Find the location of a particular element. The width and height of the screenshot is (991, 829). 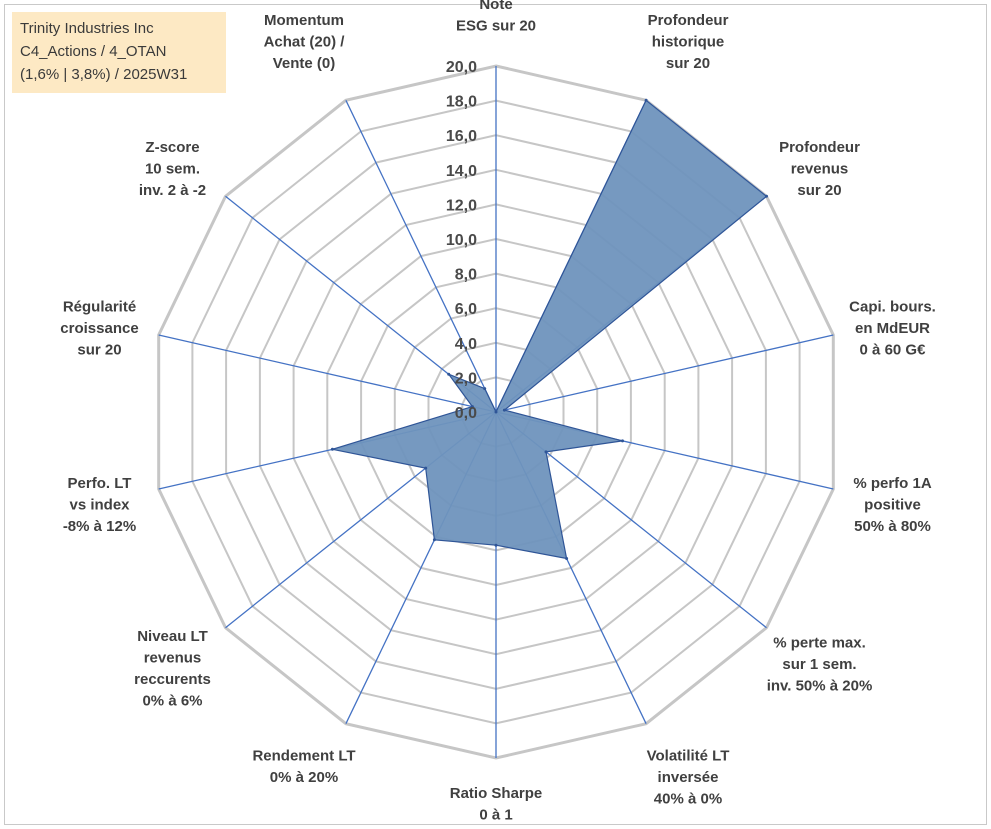

axis-label-line: % perte max. is located at coordinates (819, 643).